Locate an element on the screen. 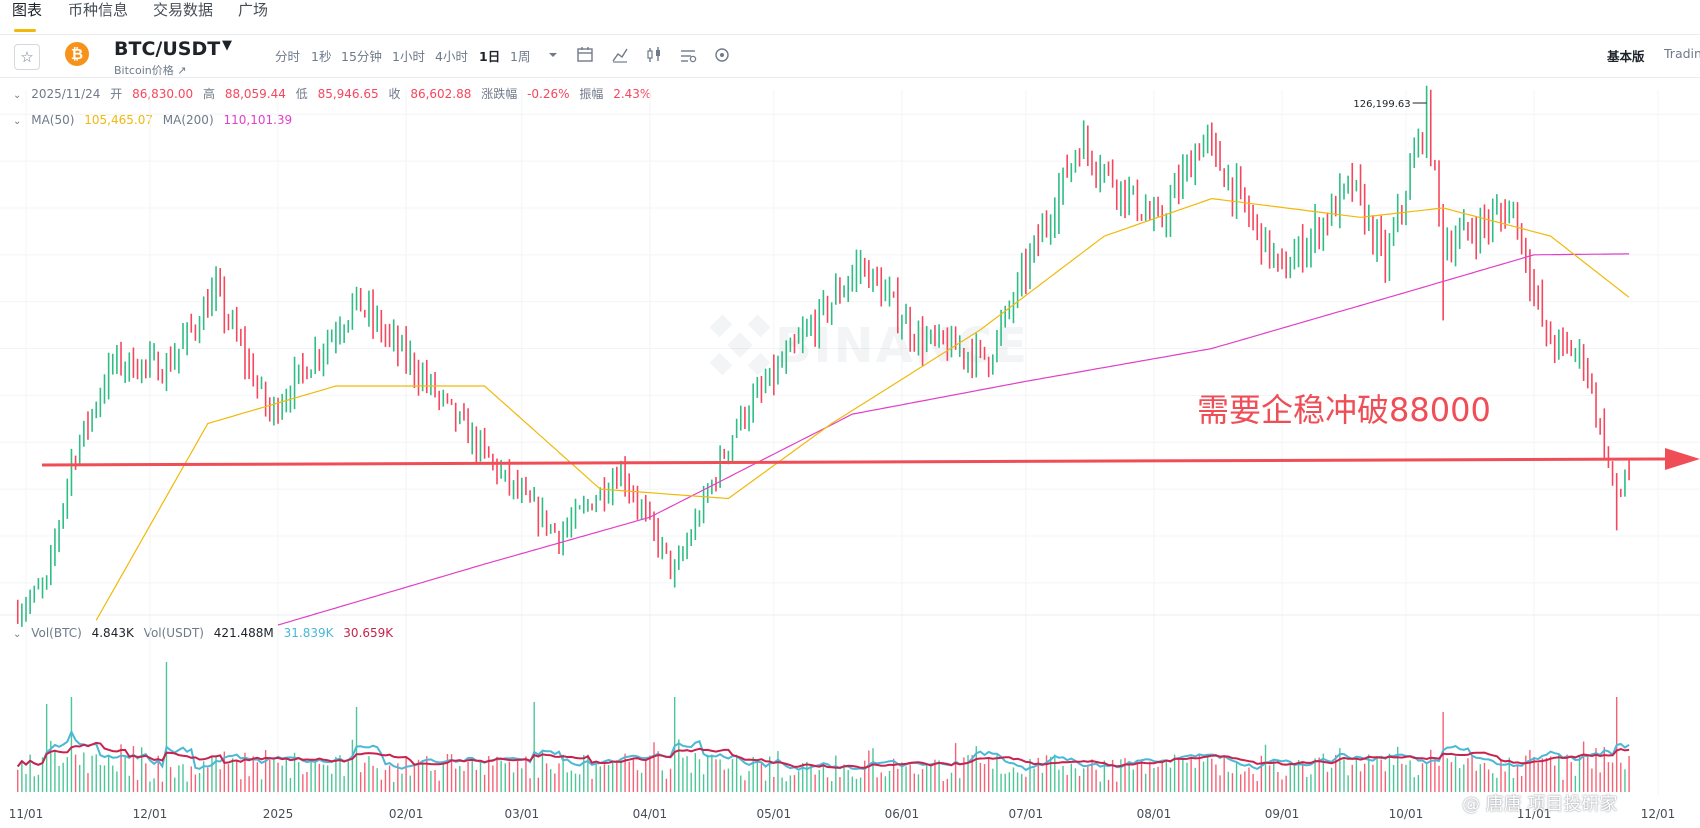 This screenshot has width=1700, height=828. x-axis-label: 06/01 is located at coordinates (902, 814).